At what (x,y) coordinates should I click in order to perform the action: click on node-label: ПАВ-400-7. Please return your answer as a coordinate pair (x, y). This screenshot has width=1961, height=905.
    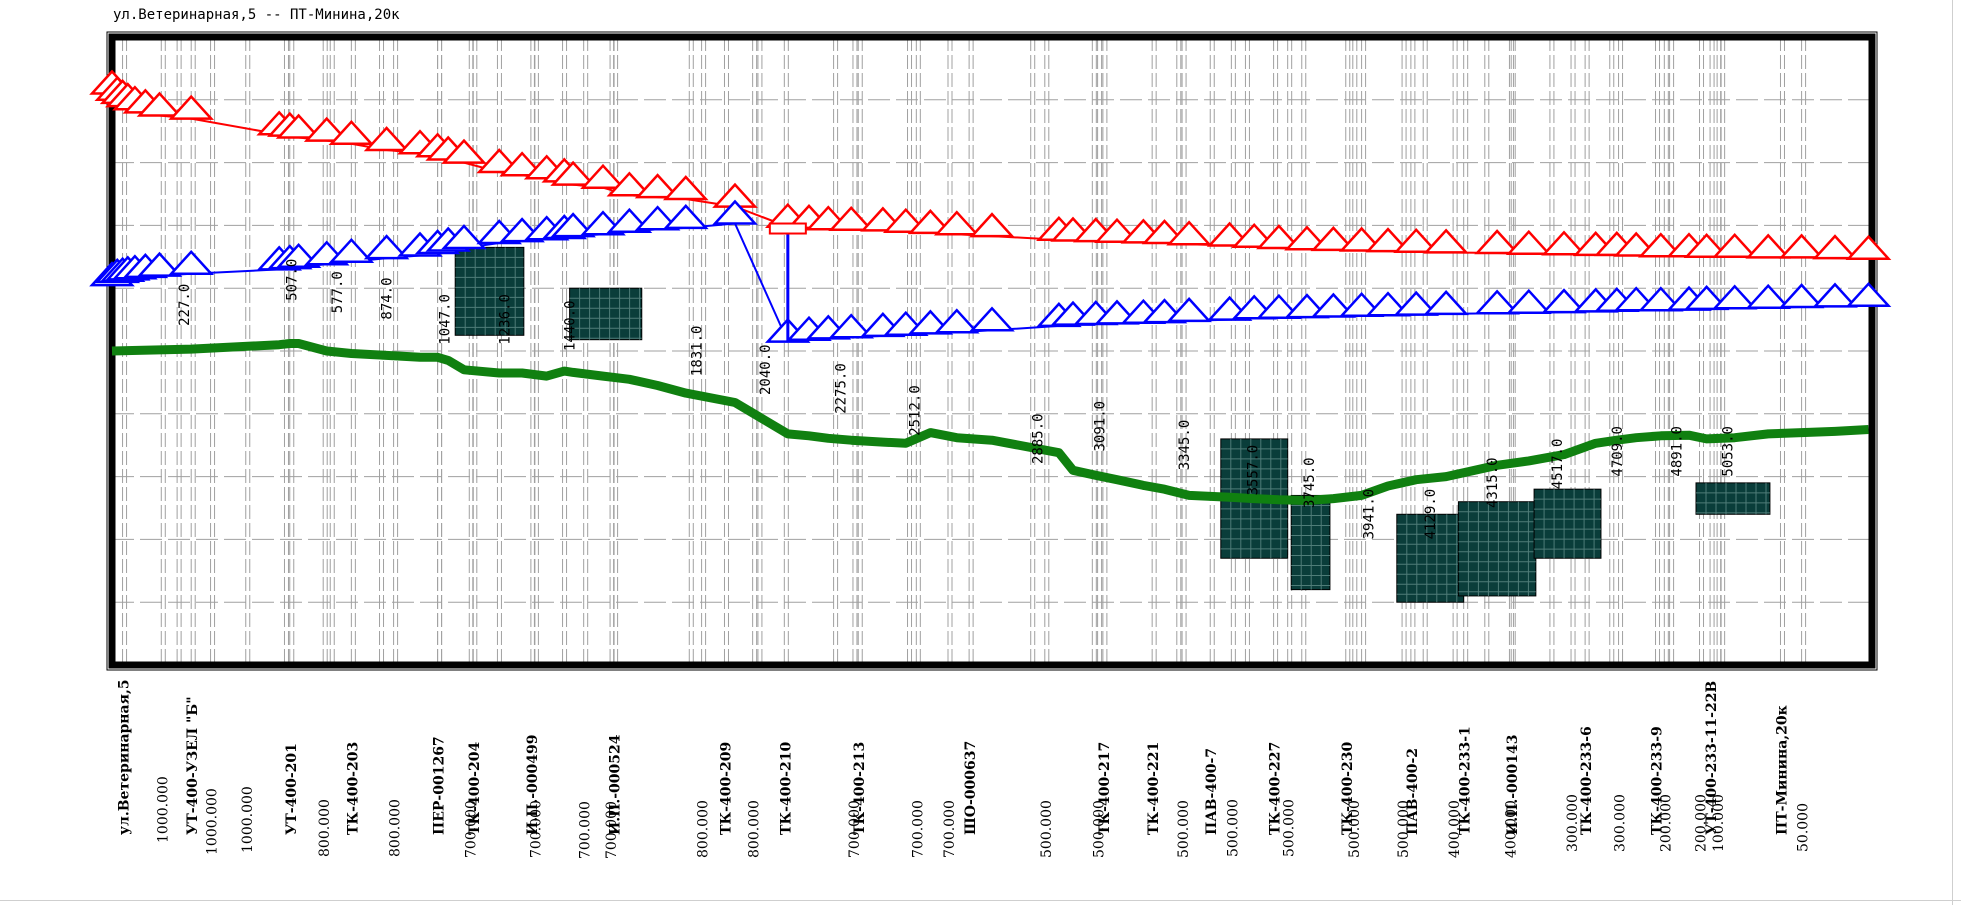
    Looking at the image, I should click on (1212, 791).